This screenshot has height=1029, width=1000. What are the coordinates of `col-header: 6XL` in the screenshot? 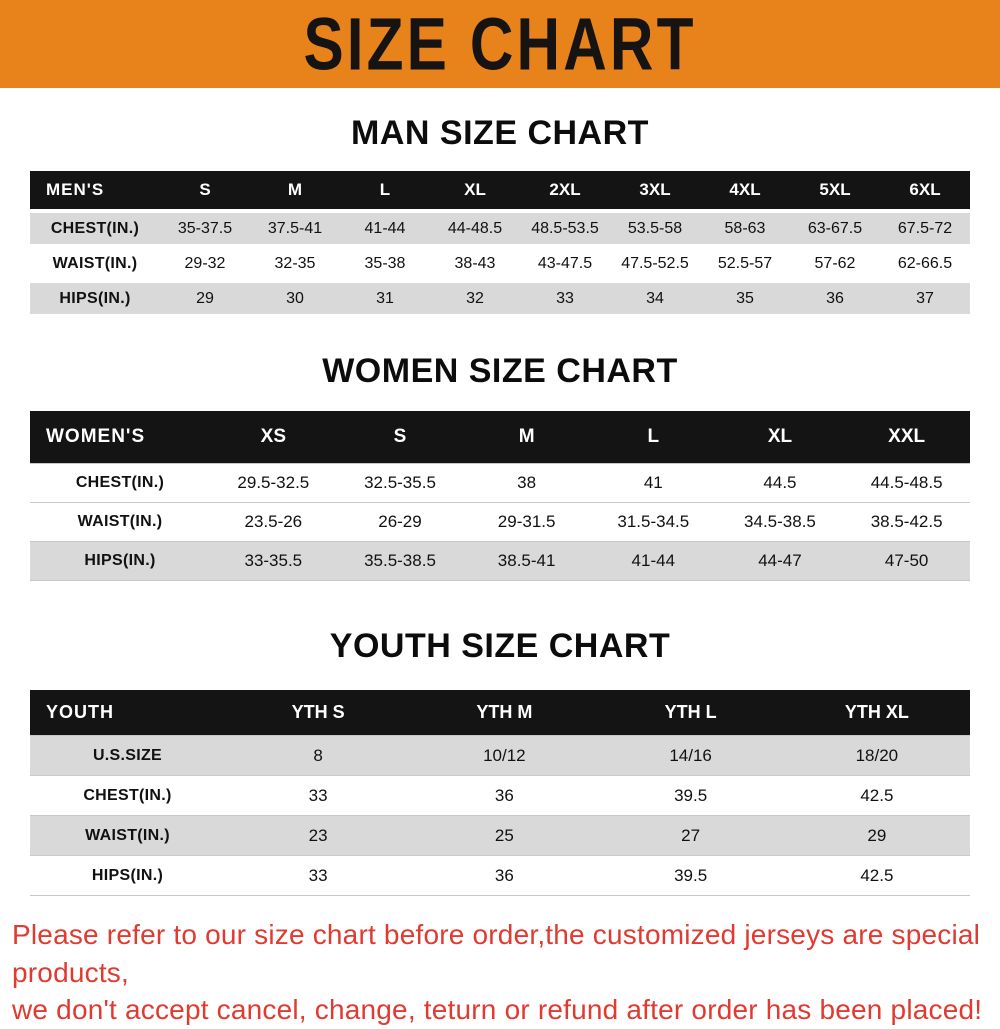 It's located at (925, 190).